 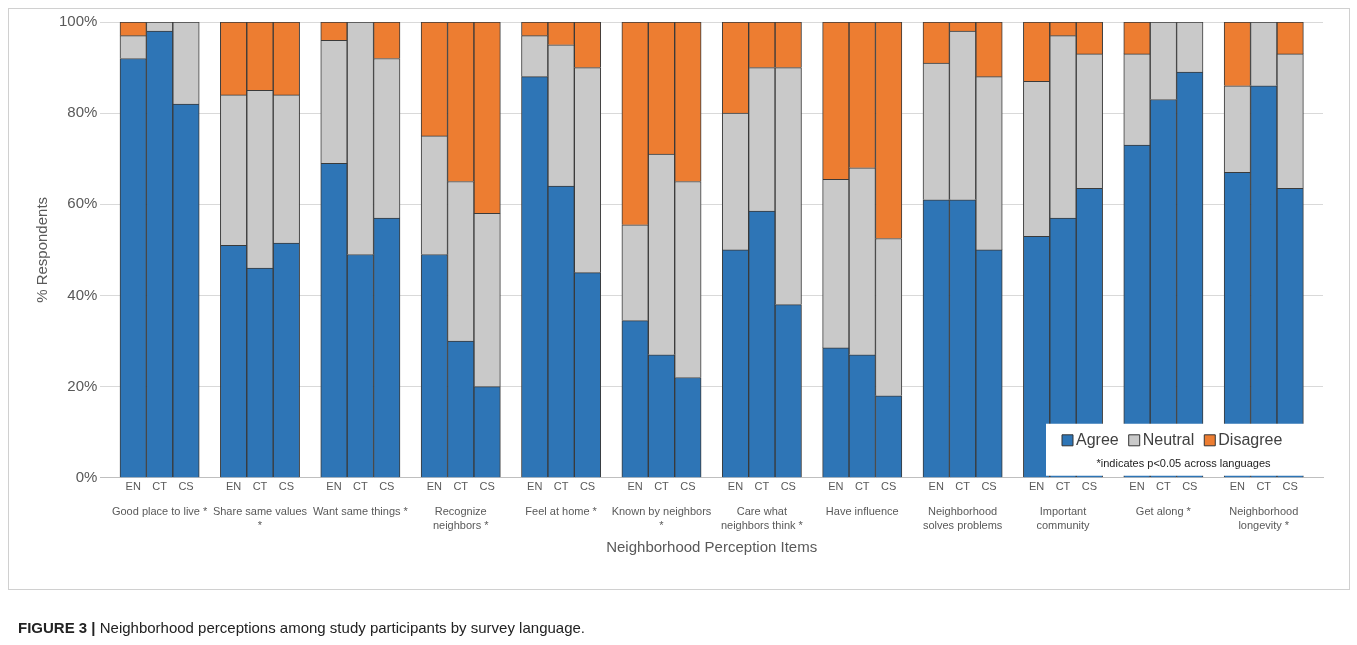 I want to click on text: Known by neighbors *, so click(x=661, y=518).